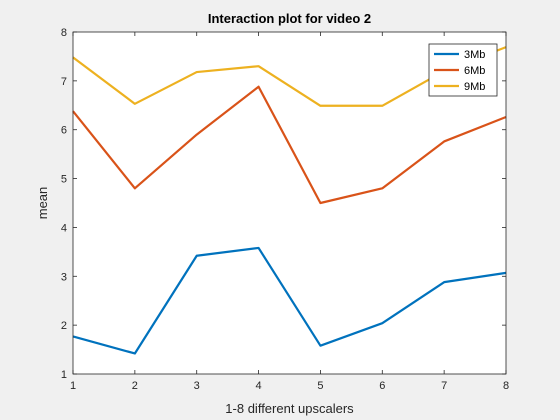 This screenshot has width=560, height=420. Describe the element at coordinates (197, 386) in the screenshot. I see `x-tick-label: 3` at that location.